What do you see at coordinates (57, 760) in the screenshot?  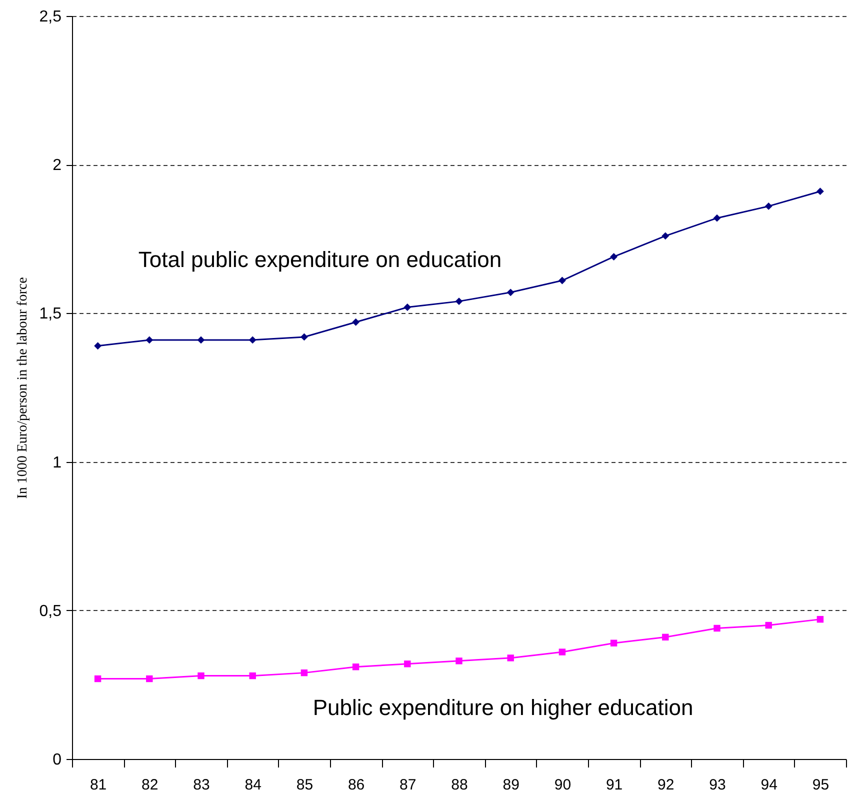 I see `y-tick-label: 0` at bounding box center [57, 760].